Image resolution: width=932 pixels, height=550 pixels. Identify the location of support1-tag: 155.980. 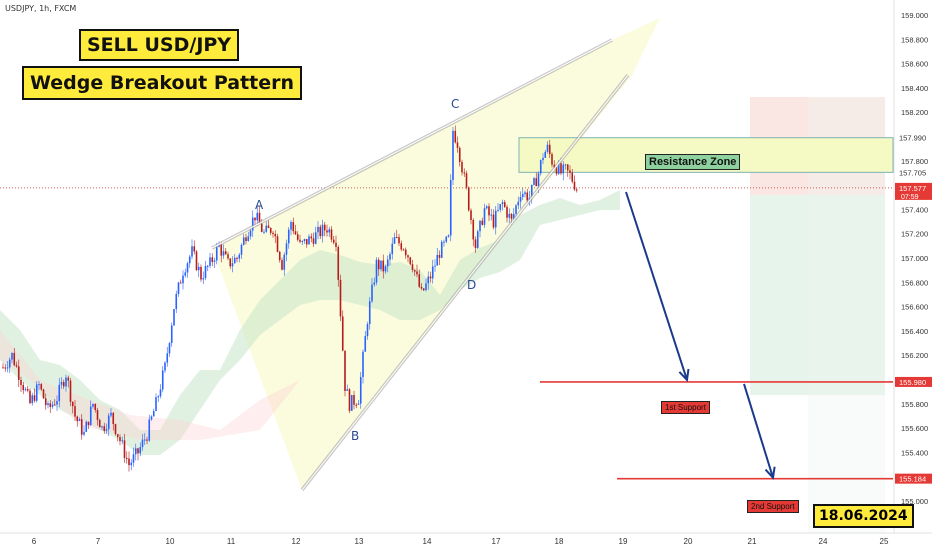
(912, 382).